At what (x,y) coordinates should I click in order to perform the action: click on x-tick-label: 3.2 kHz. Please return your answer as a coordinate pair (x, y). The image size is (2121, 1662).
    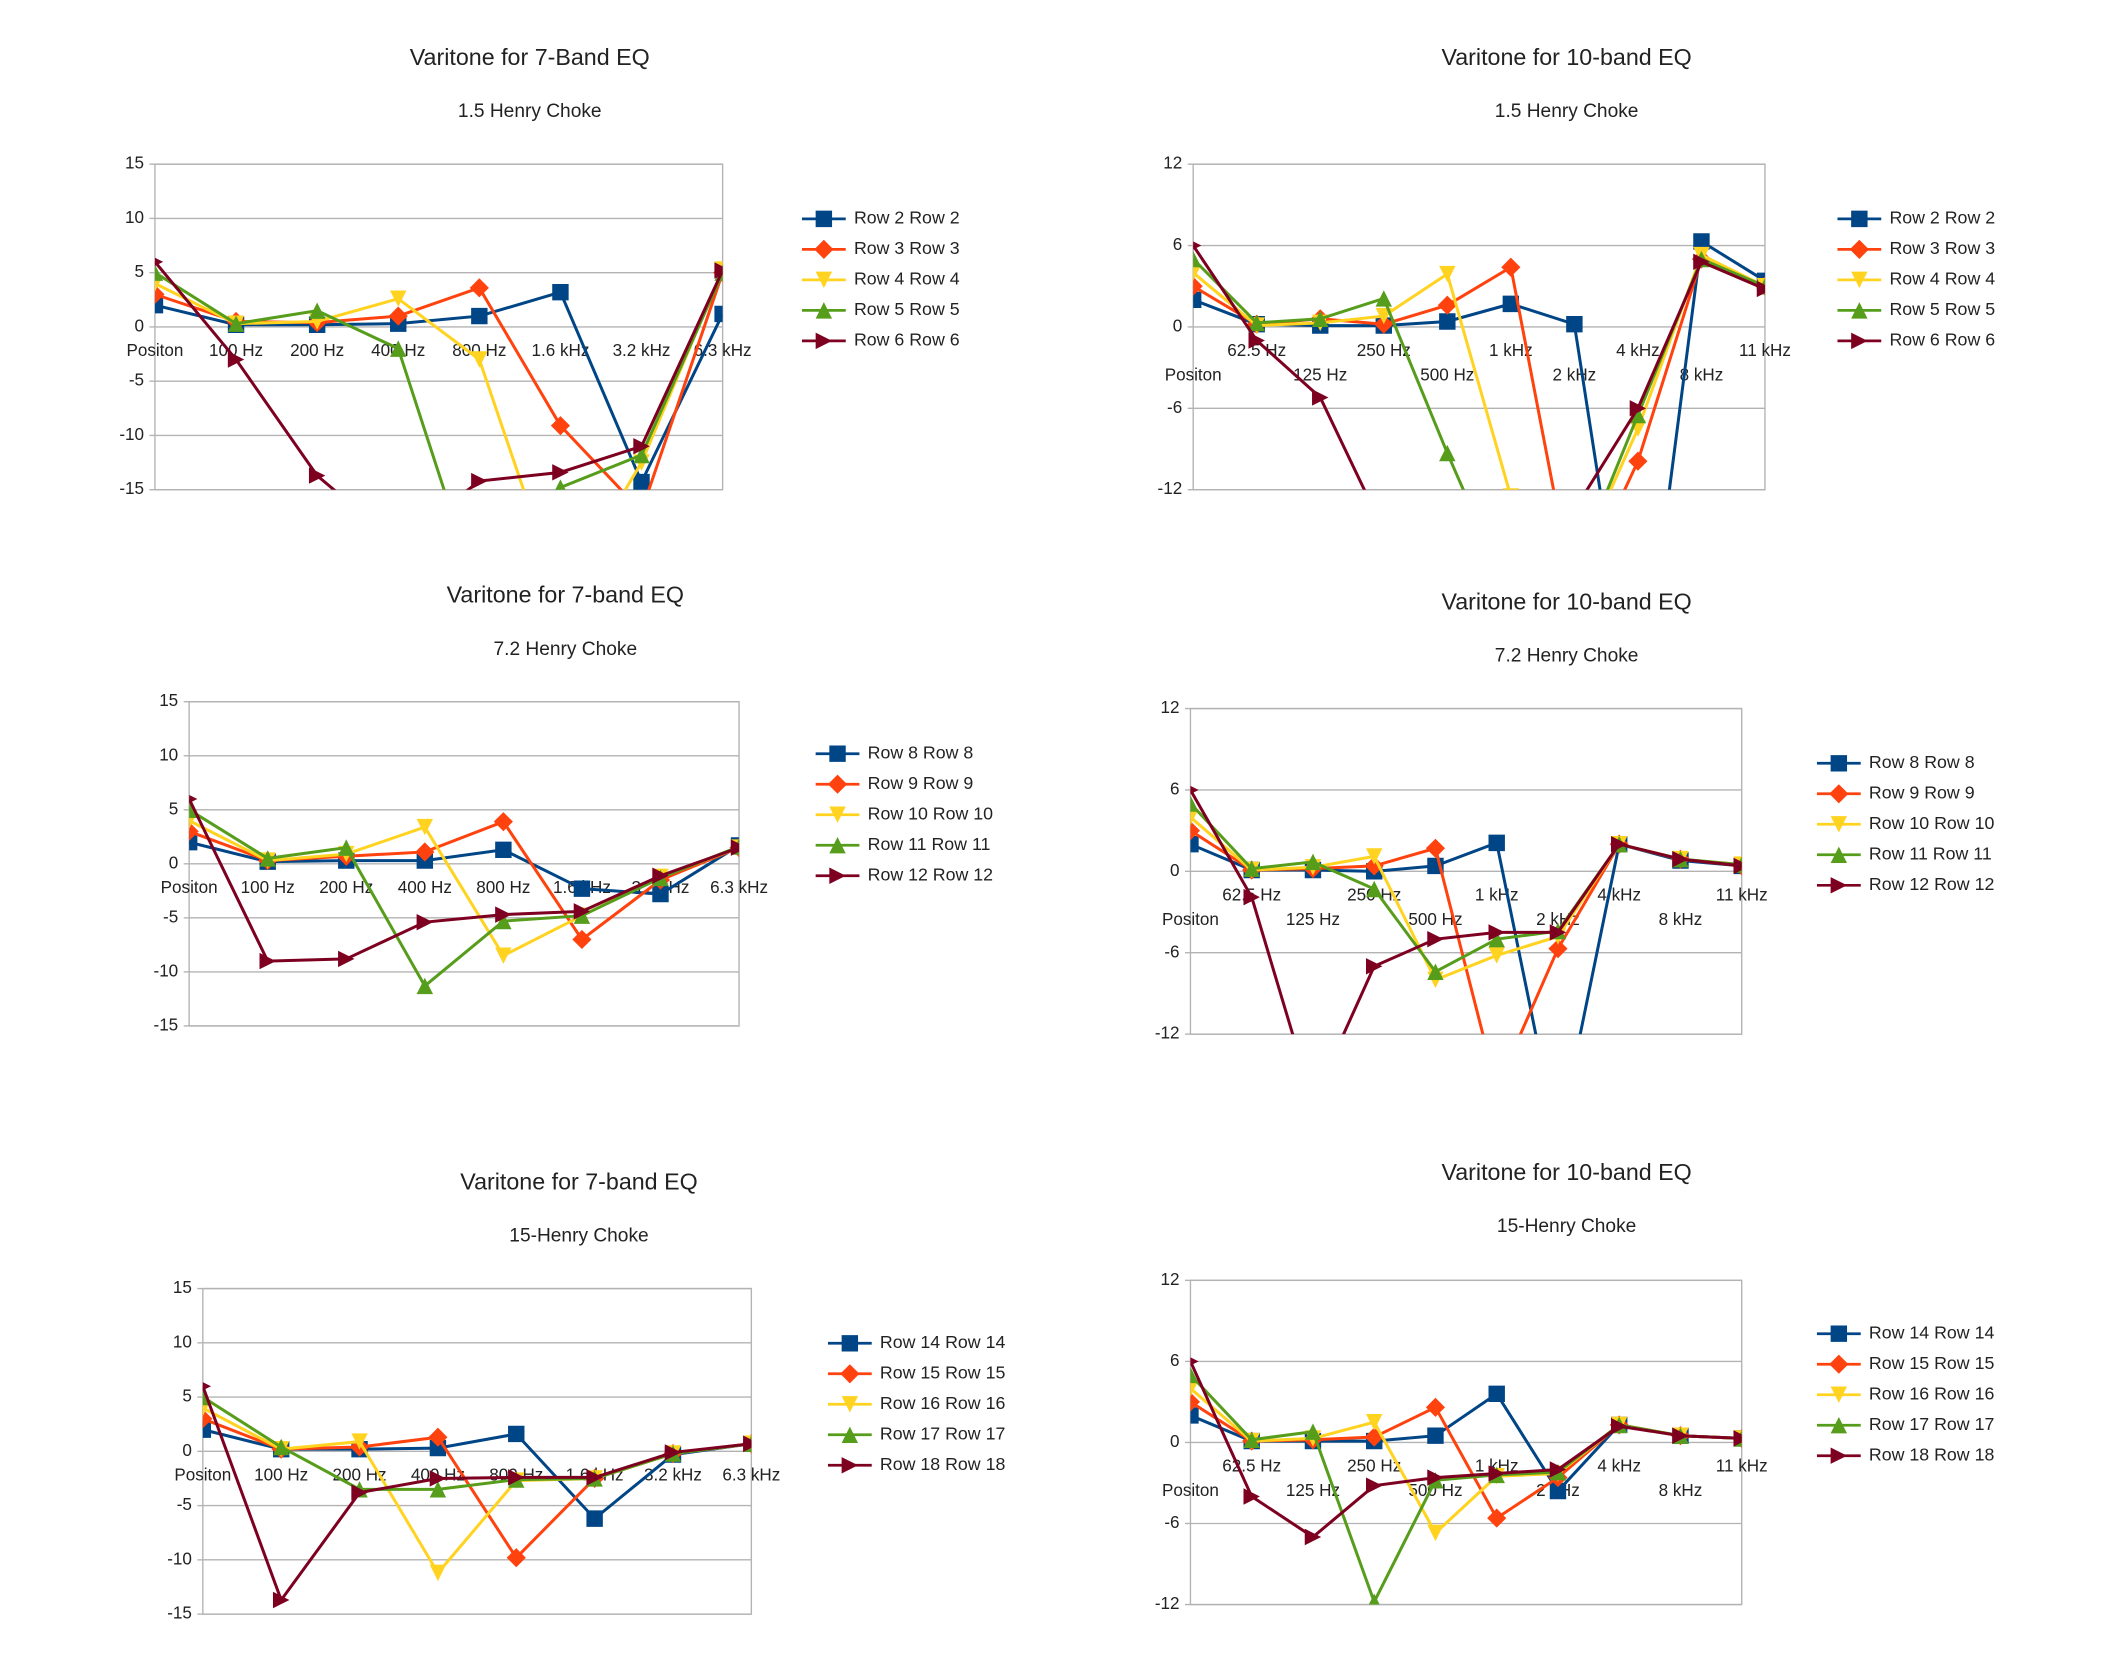
    Looking at the image, I should click on (673, 1474).